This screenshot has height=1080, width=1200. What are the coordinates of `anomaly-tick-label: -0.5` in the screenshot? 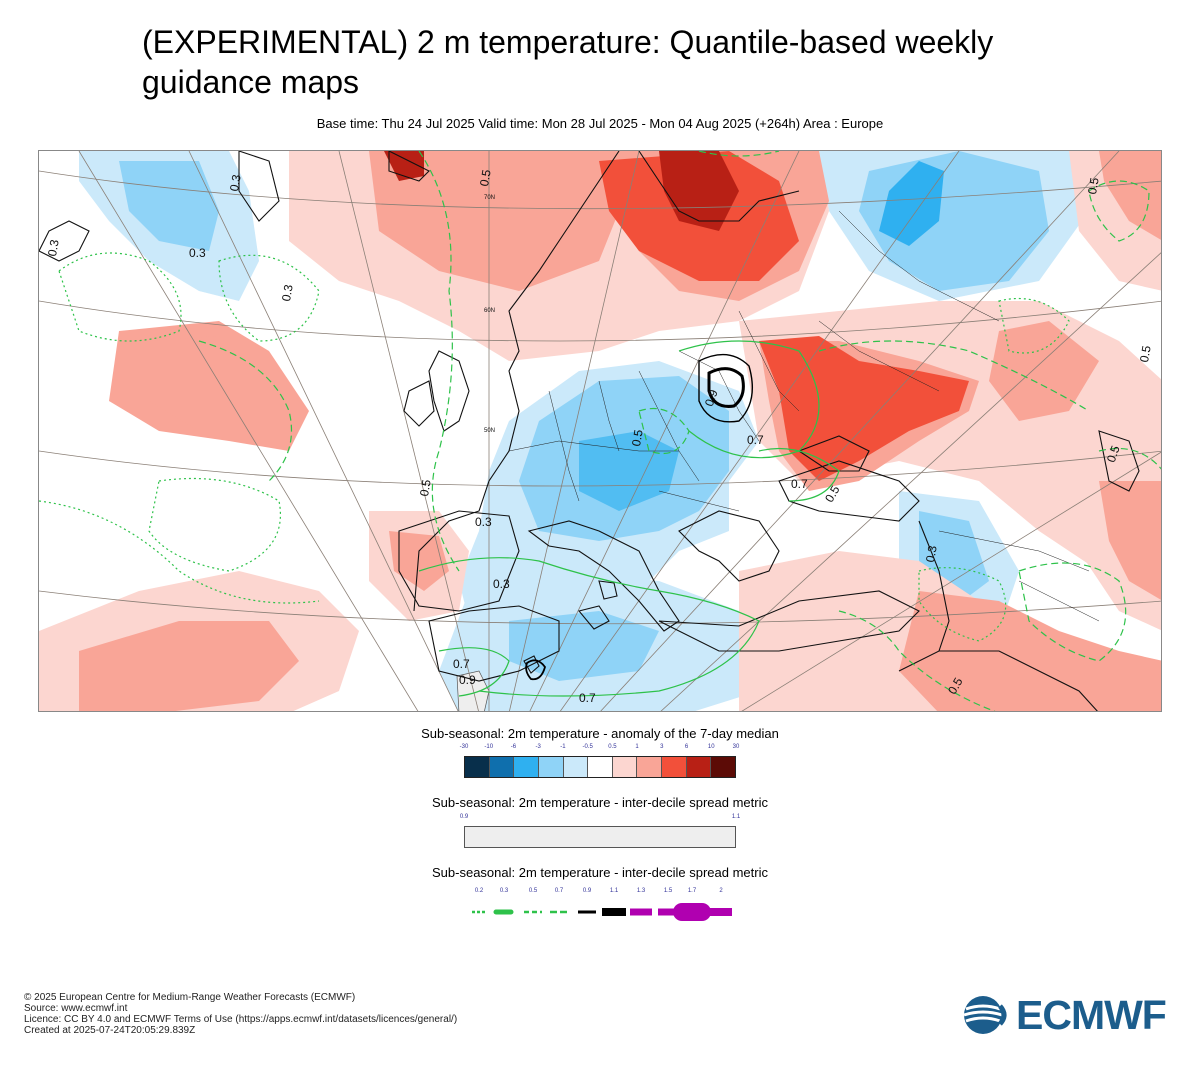 It's located at (587, 747).